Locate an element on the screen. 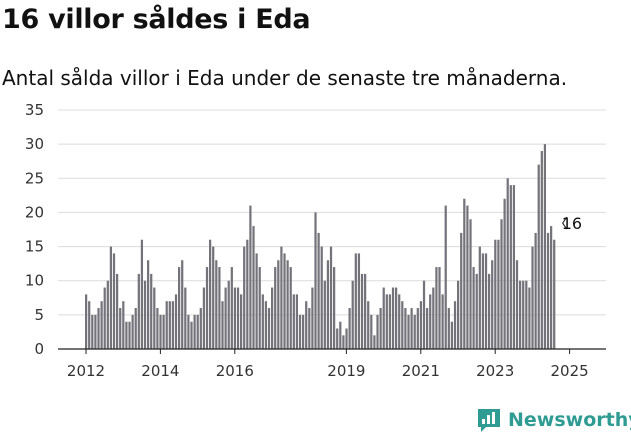  annotation-pointer is located at coordinates (564, 223).